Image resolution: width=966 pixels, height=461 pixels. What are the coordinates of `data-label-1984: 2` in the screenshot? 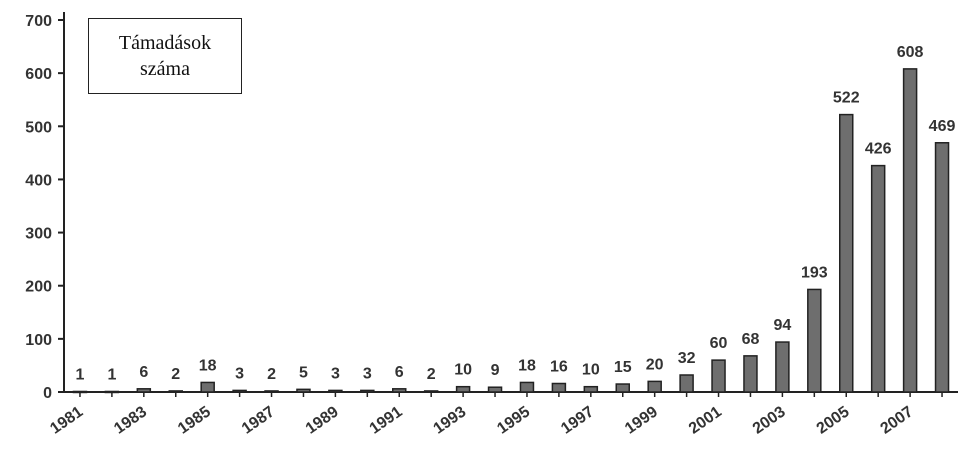 It's located at (175, 374).